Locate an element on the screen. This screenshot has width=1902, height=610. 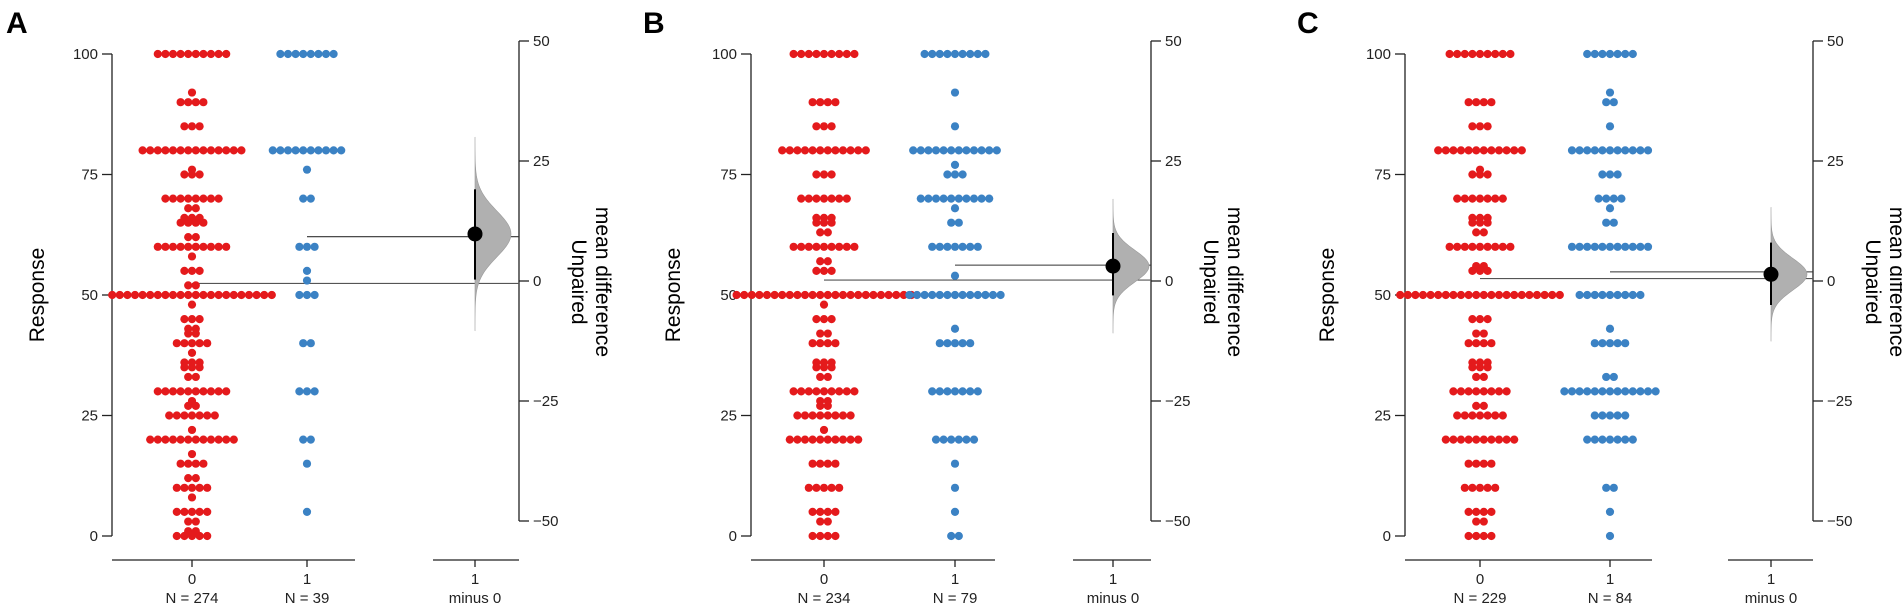
bootstrap-distribution is located at coordinates (1131, 266).